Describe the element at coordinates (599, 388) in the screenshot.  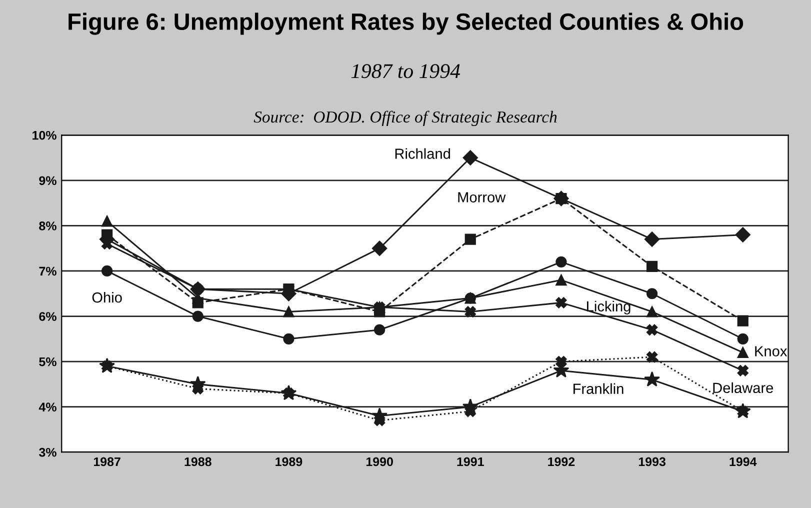
I see `series-label: Franklin` at that location.